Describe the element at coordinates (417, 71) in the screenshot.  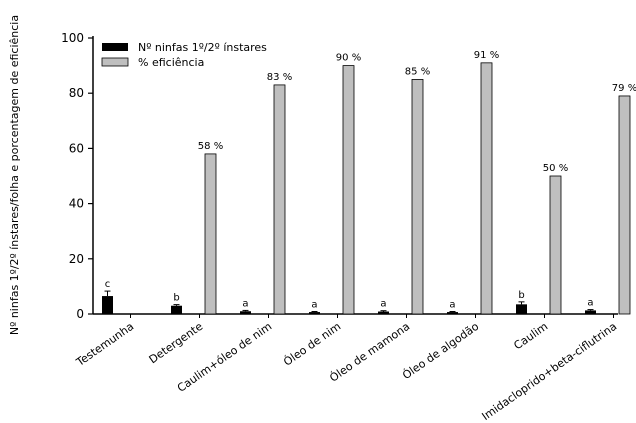
I see `bar-efficiency-label: 85 %` at that location.